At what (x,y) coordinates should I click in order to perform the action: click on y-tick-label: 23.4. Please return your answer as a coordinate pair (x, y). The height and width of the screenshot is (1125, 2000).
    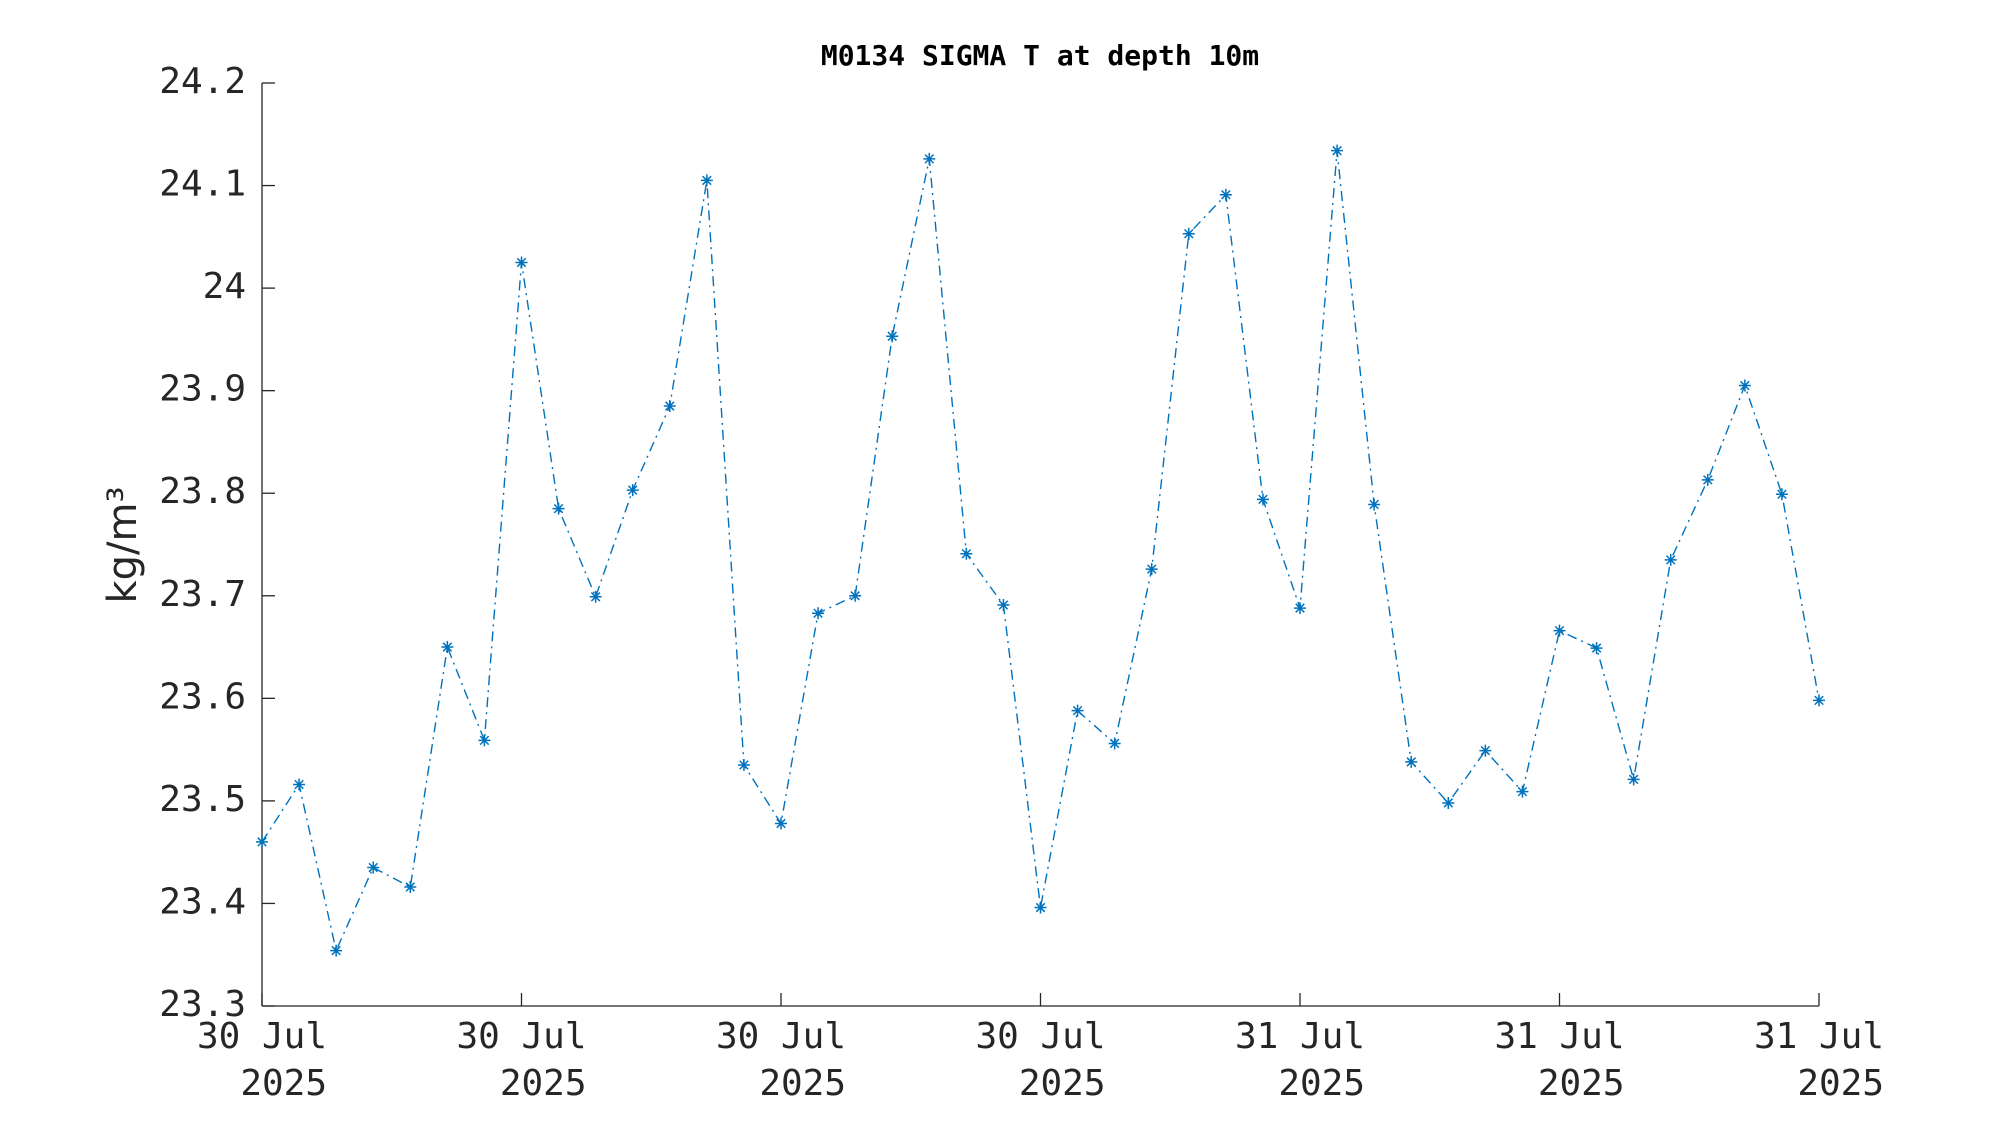
    Looking at the image, I should click on (202, 901).